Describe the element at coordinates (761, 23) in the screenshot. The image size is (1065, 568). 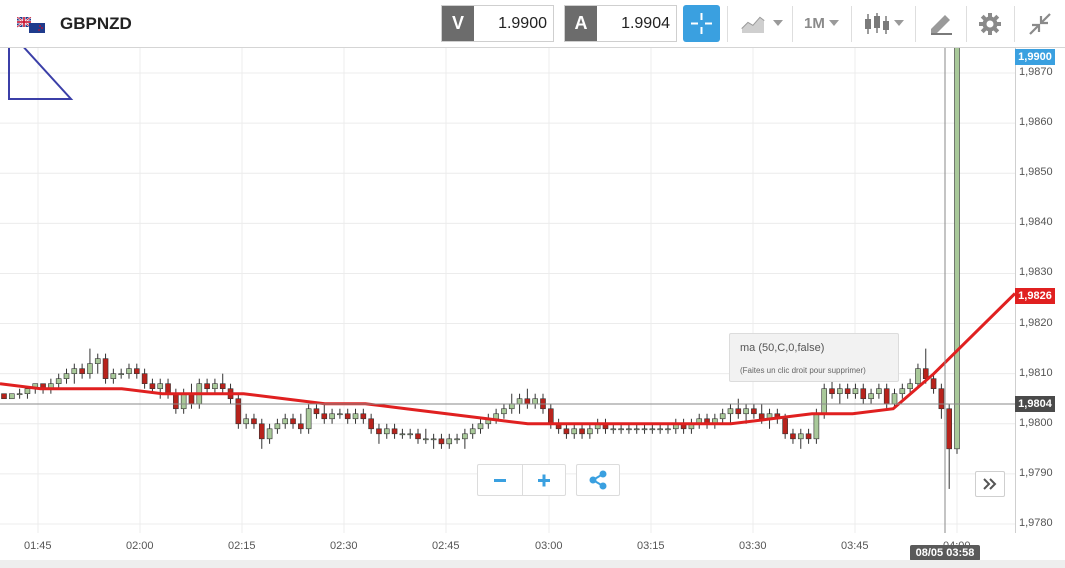
I see `chart-type-button` at that location.